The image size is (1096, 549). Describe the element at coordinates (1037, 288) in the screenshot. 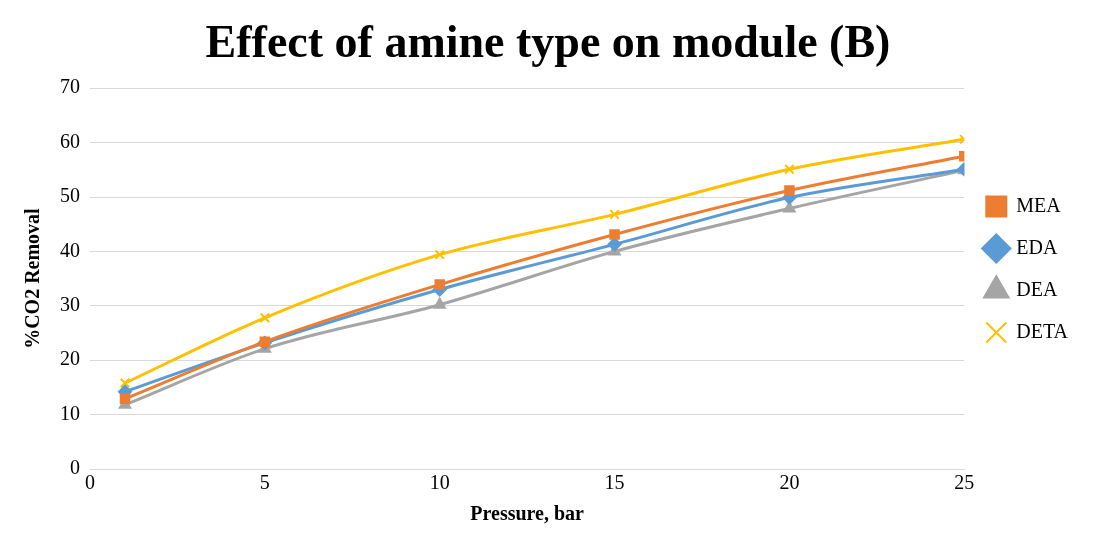

I see `legend-label: DEA` at that location.